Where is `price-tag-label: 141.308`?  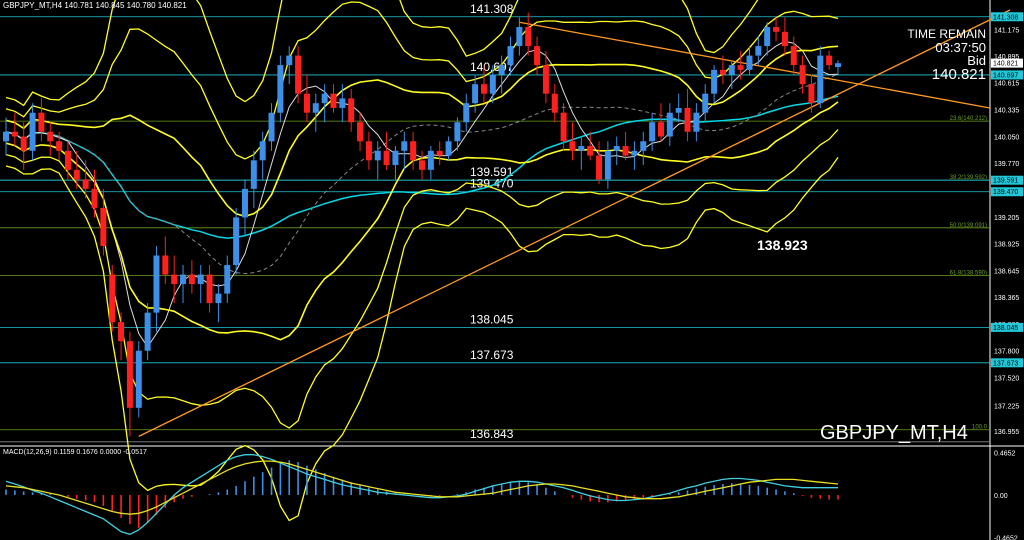
price-tag-label: 141.308 is located at coordinates (1005, 17).